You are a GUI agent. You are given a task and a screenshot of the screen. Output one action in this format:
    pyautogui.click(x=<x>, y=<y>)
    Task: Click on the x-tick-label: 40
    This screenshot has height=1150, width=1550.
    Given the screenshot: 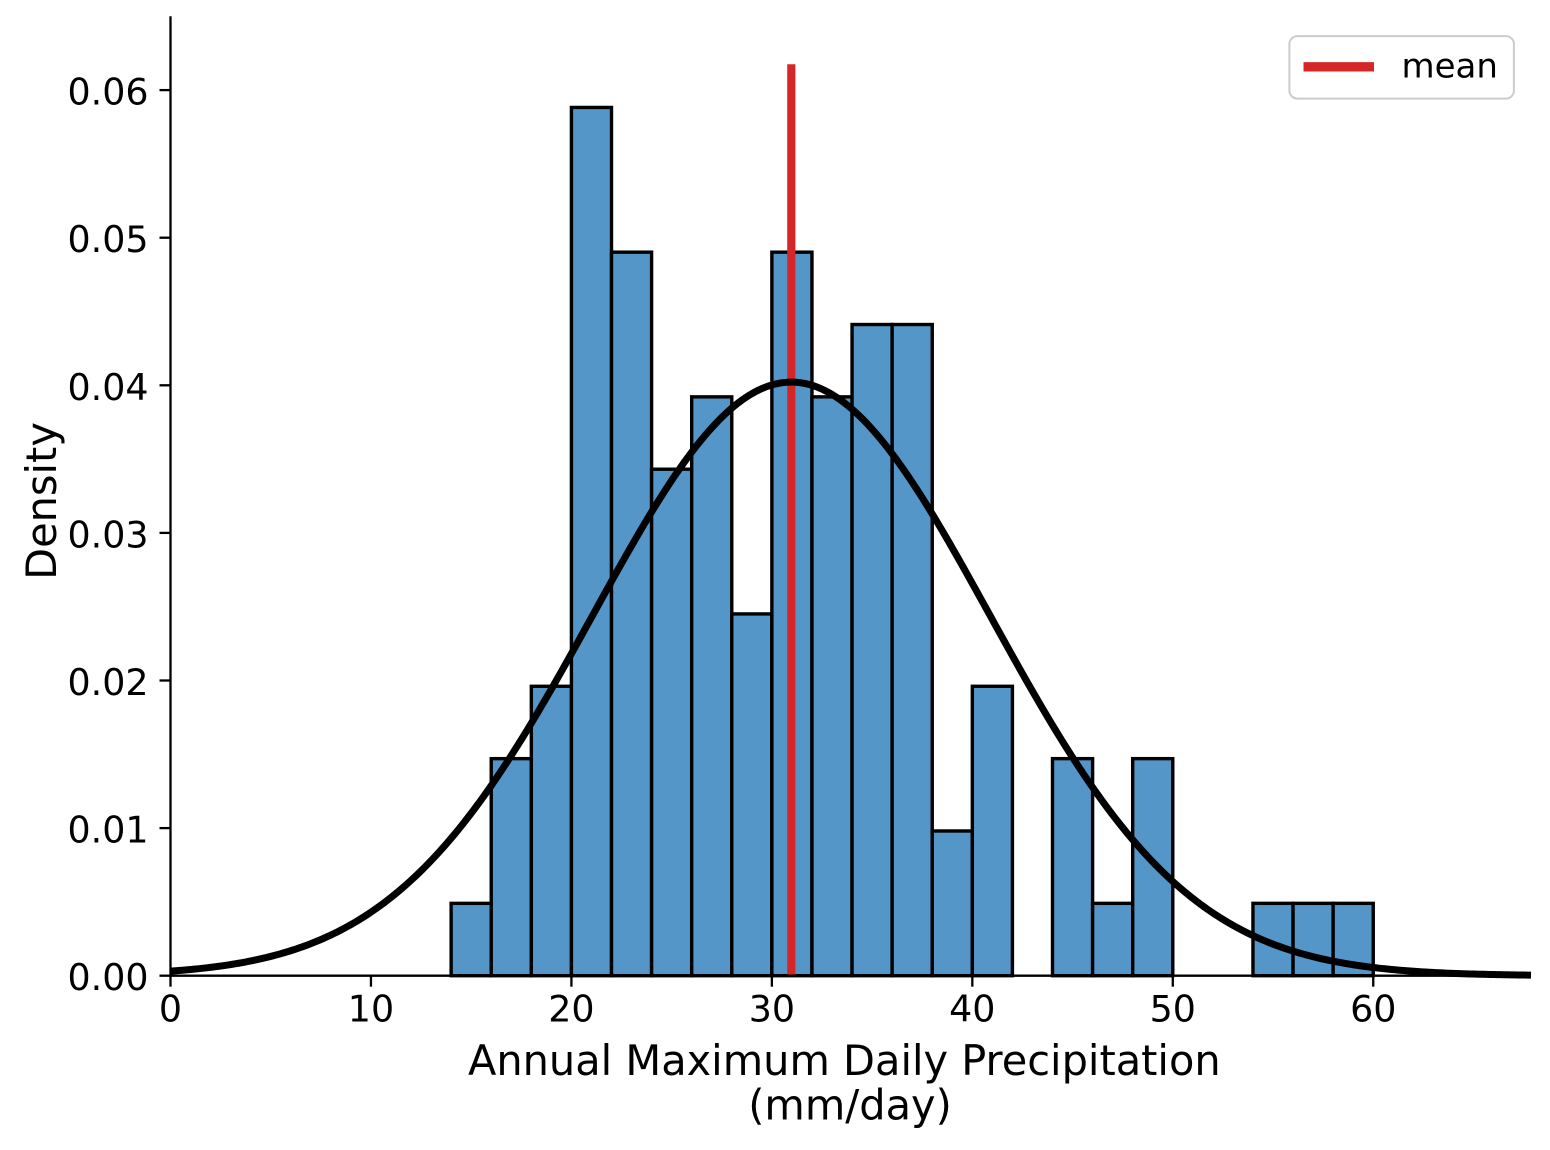 What is the action you would take?
    pyautogui.click(x=972, y=1009)
    